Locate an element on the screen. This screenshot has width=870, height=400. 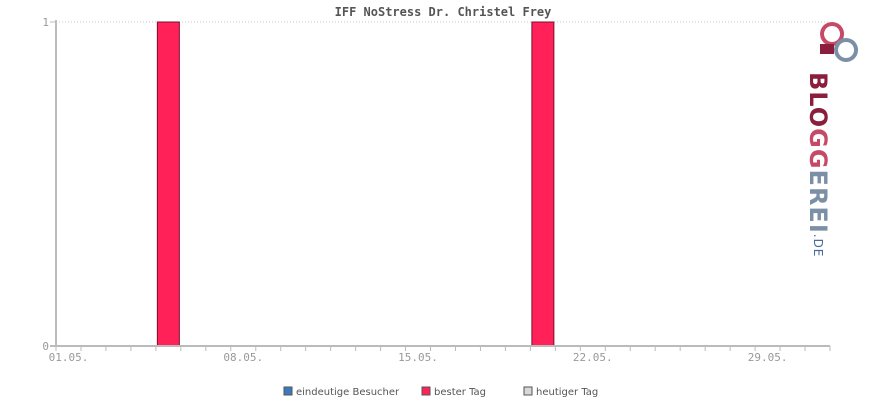
x-tick-label: 29.05. is located at coordinates (768, 357).